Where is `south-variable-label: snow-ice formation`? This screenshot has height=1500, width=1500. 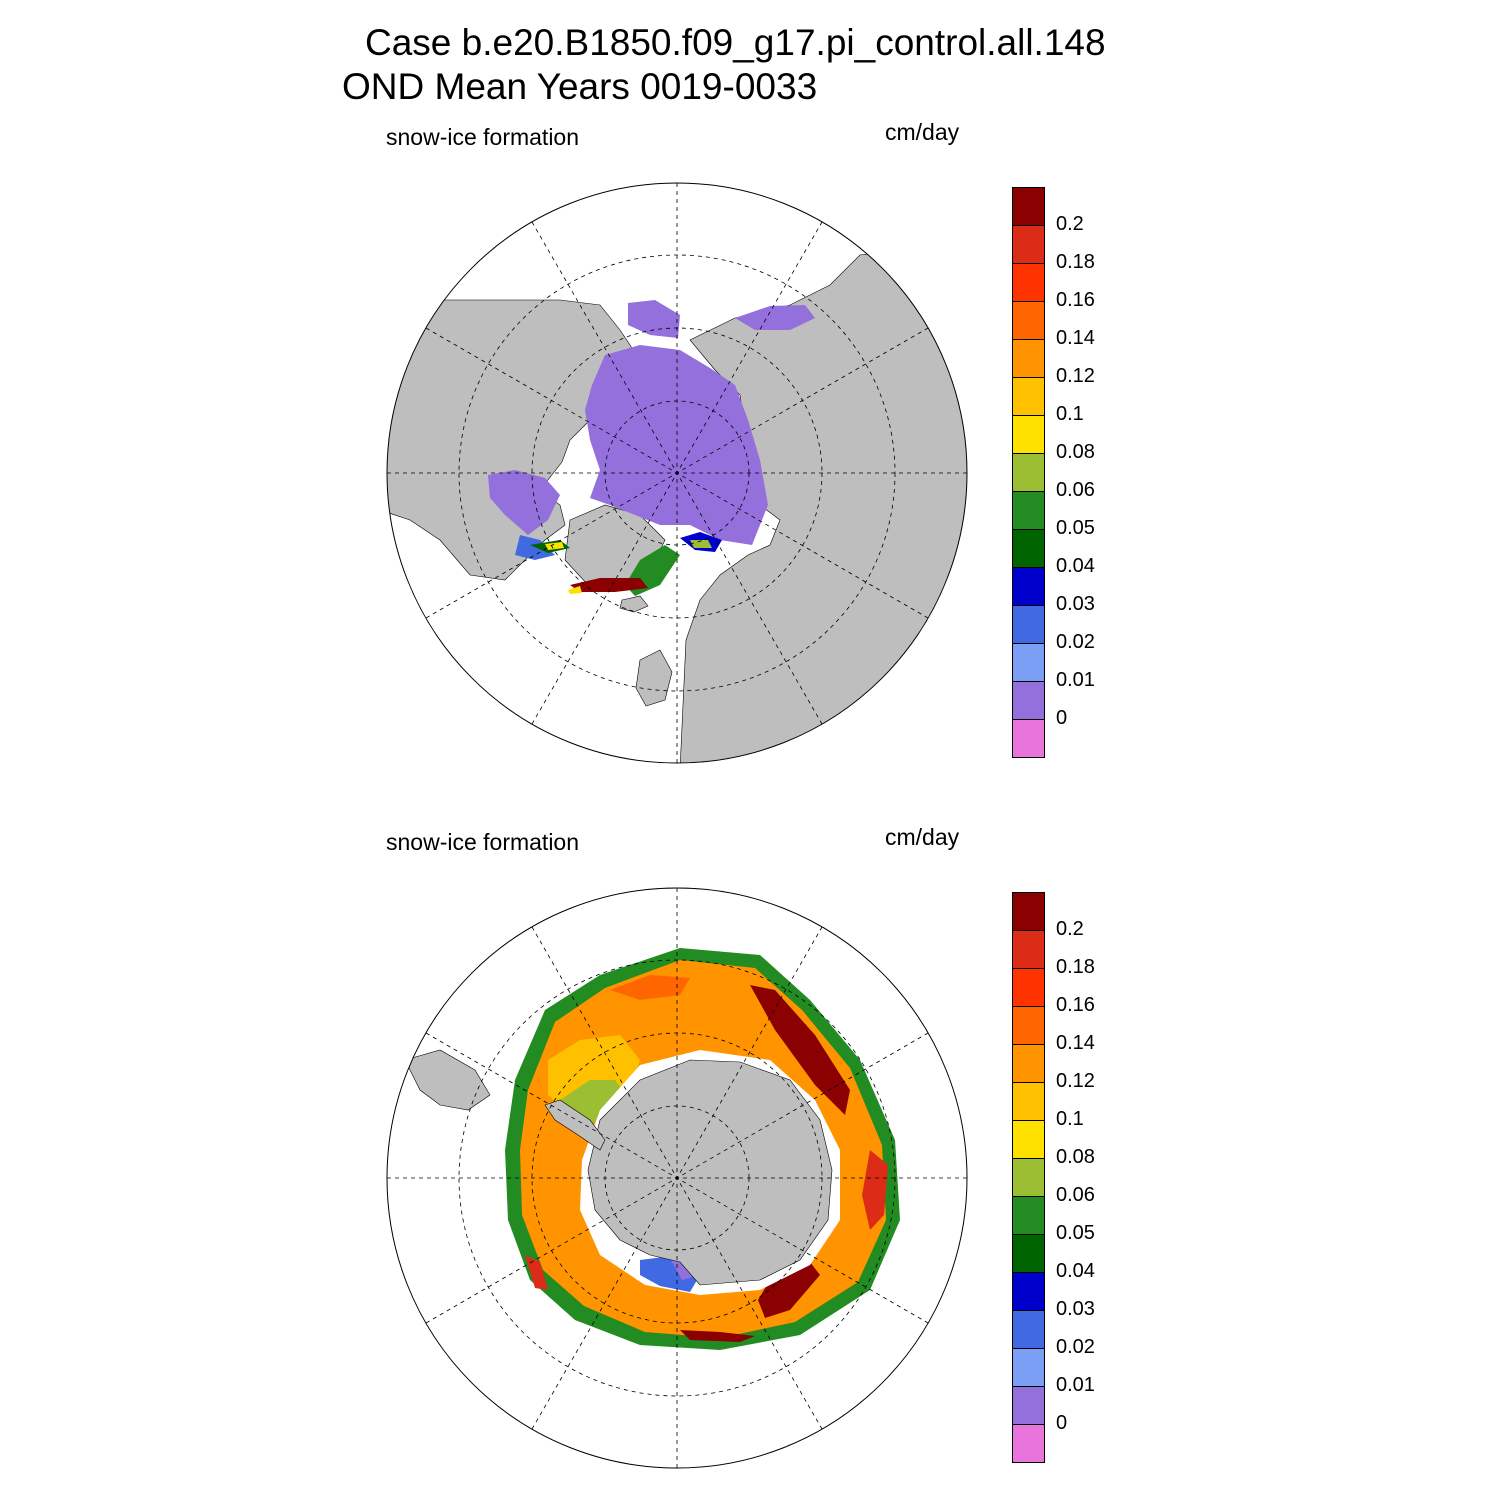
south-variable-label: snow-ice formation is located at coordinates (483, 842).